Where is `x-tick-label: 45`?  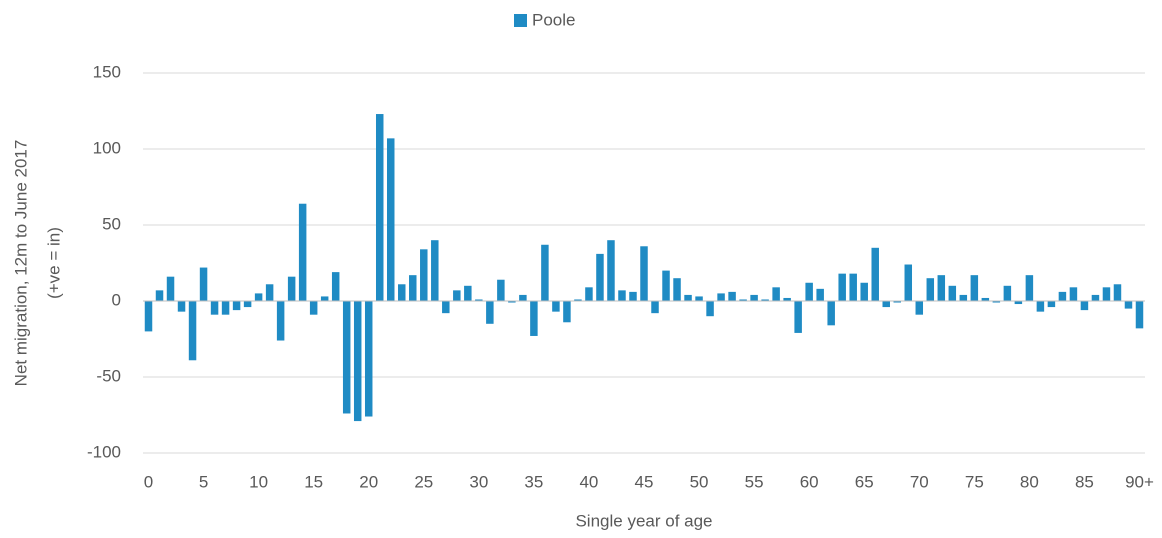
x-tick-label: 45 is located at coordinates (644, 481).